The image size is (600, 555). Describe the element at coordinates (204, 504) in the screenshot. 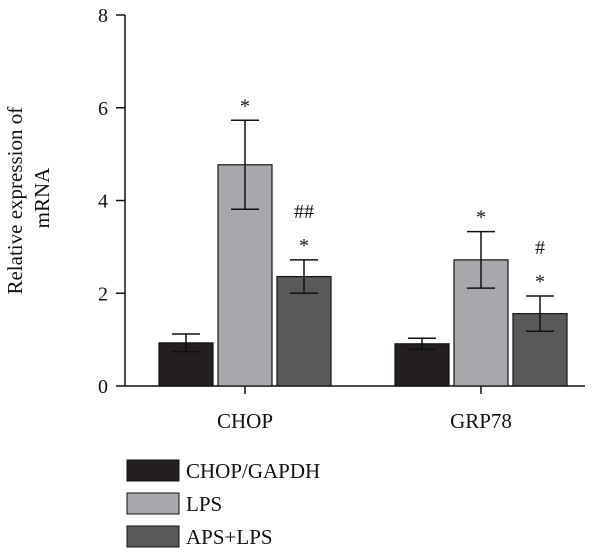

I see `legend-label-2: LPS` at that location.